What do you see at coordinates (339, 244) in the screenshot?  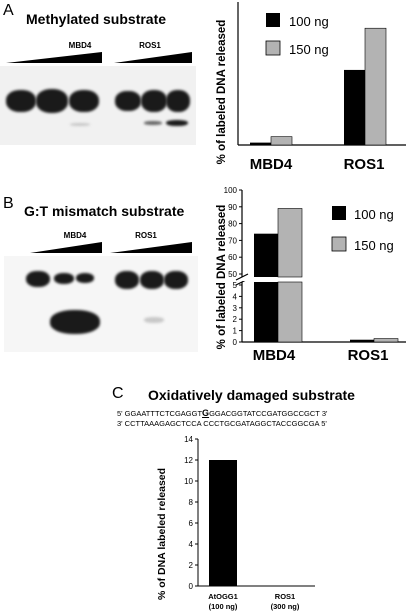 I see `panel-b-legend-swatch-150ng` at bounding box center [339, 244].